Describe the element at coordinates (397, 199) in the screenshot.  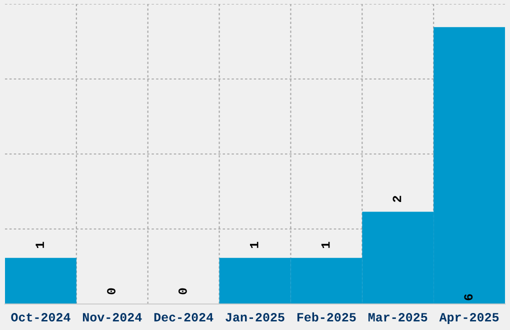
I see `data-label: 2` at that location.